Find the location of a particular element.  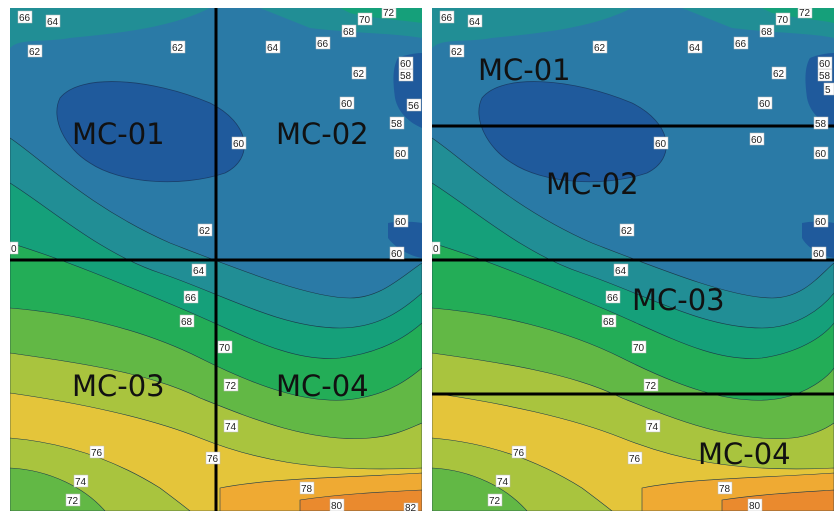

svg-text: 5 is located at coordinates (828, 90).